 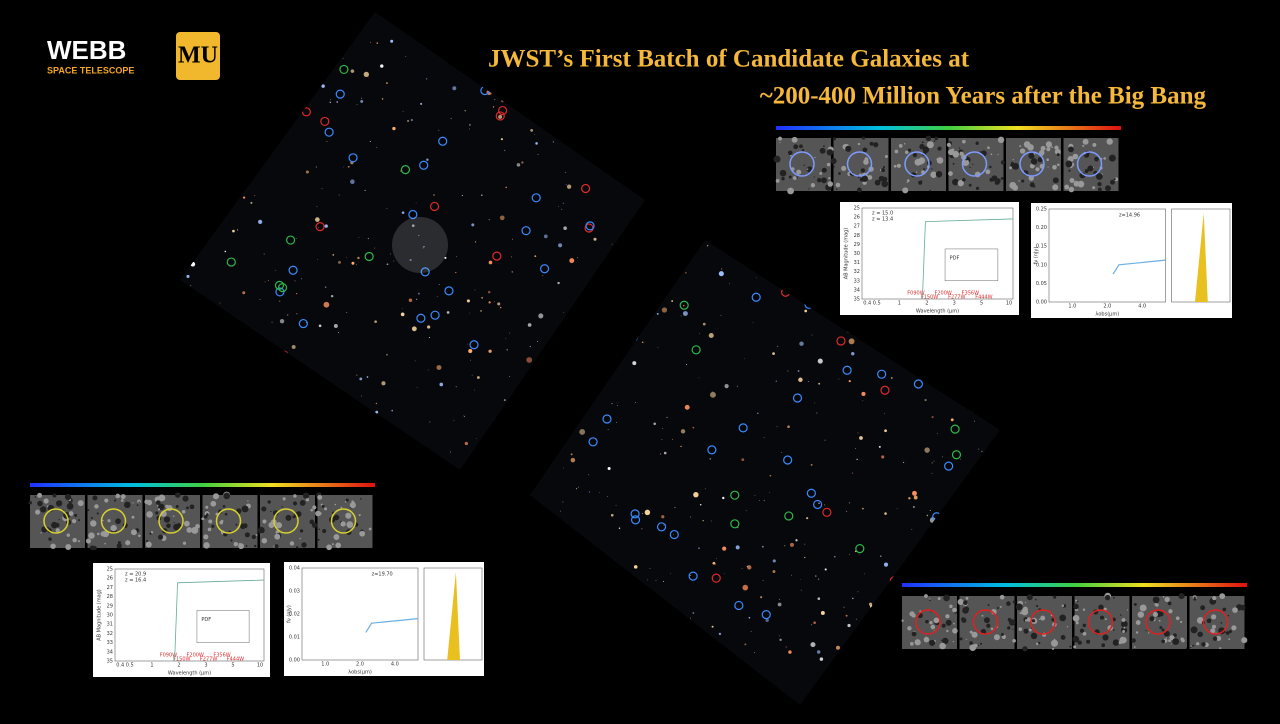 I want to click on x-tick-label: 1.0, so click(x=1072, y=307).